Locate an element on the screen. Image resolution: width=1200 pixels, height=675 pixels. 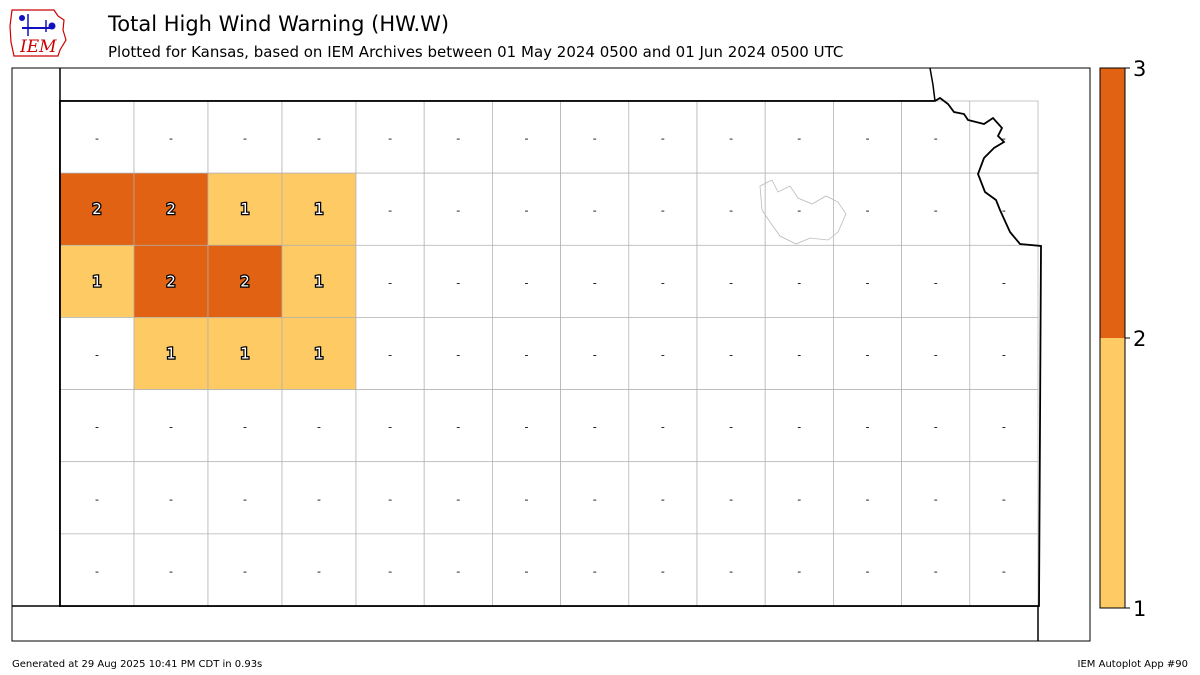
river-outline is located at coordinates (803, 212).